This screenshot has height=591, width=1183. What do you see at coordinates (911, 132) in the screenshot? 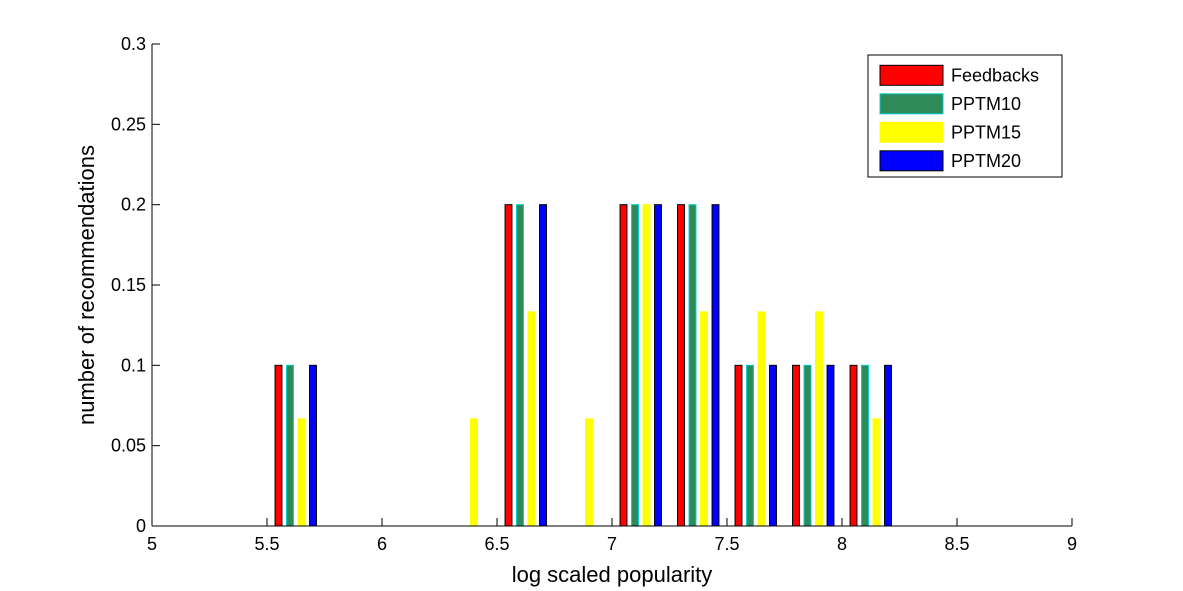
I see `legend-swatch-pptm15` at bounding box center [911, 132].